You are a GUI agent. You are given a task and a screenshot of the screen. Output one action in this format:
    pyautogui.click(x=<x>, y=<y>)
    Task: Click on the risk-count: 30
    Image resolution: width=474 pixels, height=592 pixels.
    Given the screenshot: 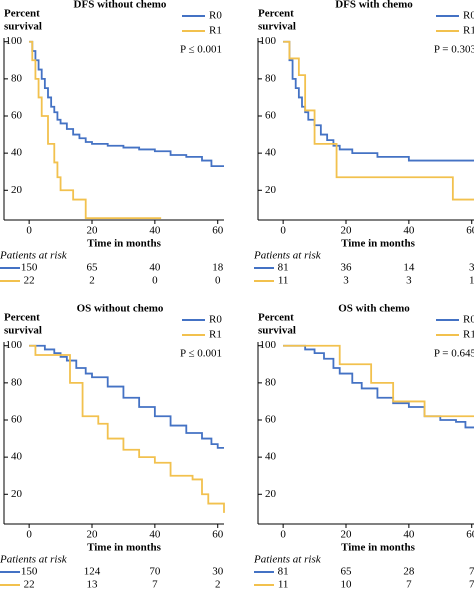 What is the action you would take?
    pyautogui.click(x=218, y=572)
    